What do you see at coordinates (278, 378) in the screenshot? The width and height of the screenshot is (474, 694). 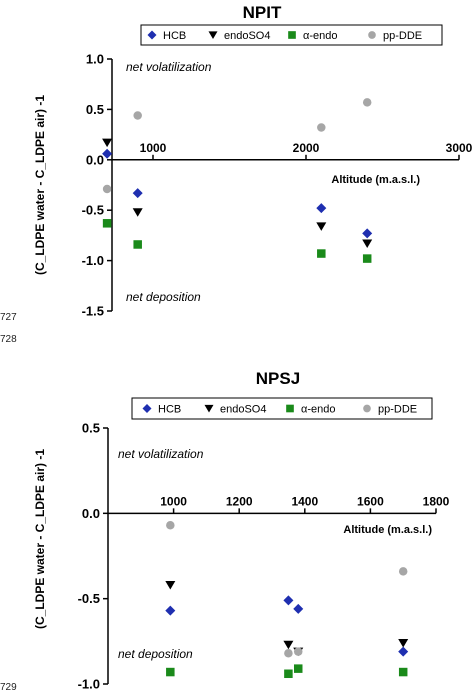 I see `chart-title: NPSJ` at bounding box center [278, 378].